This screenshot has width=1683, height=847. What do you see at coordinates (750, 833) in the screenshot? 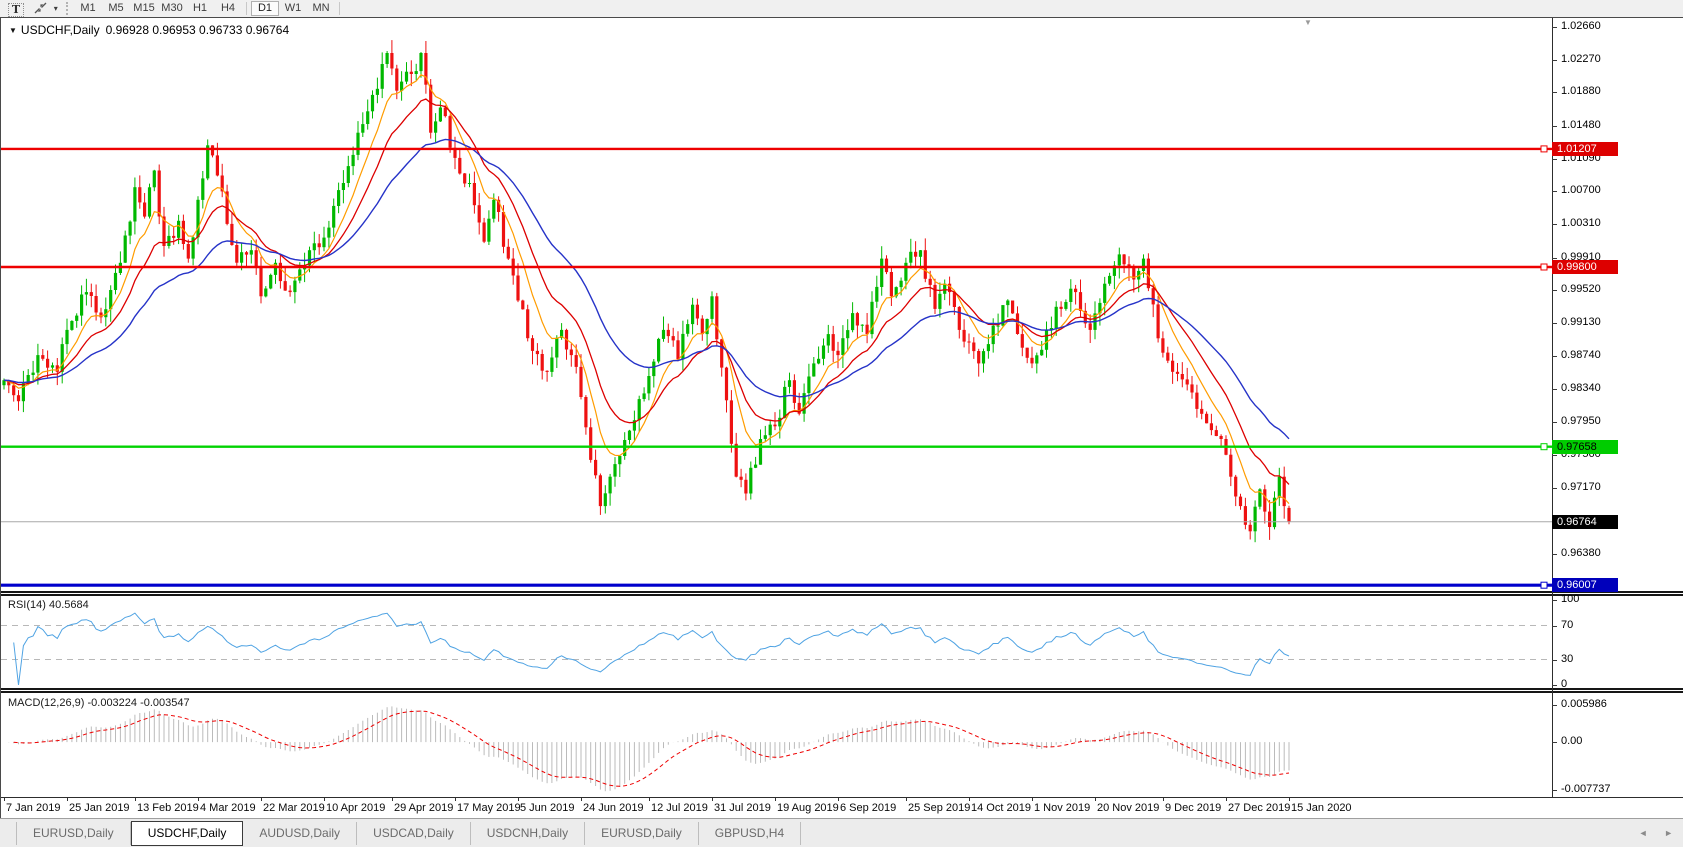
I see `chart-tab-gbpusd-h4: GBPUSD,H4` at bounding box center [750, 833].